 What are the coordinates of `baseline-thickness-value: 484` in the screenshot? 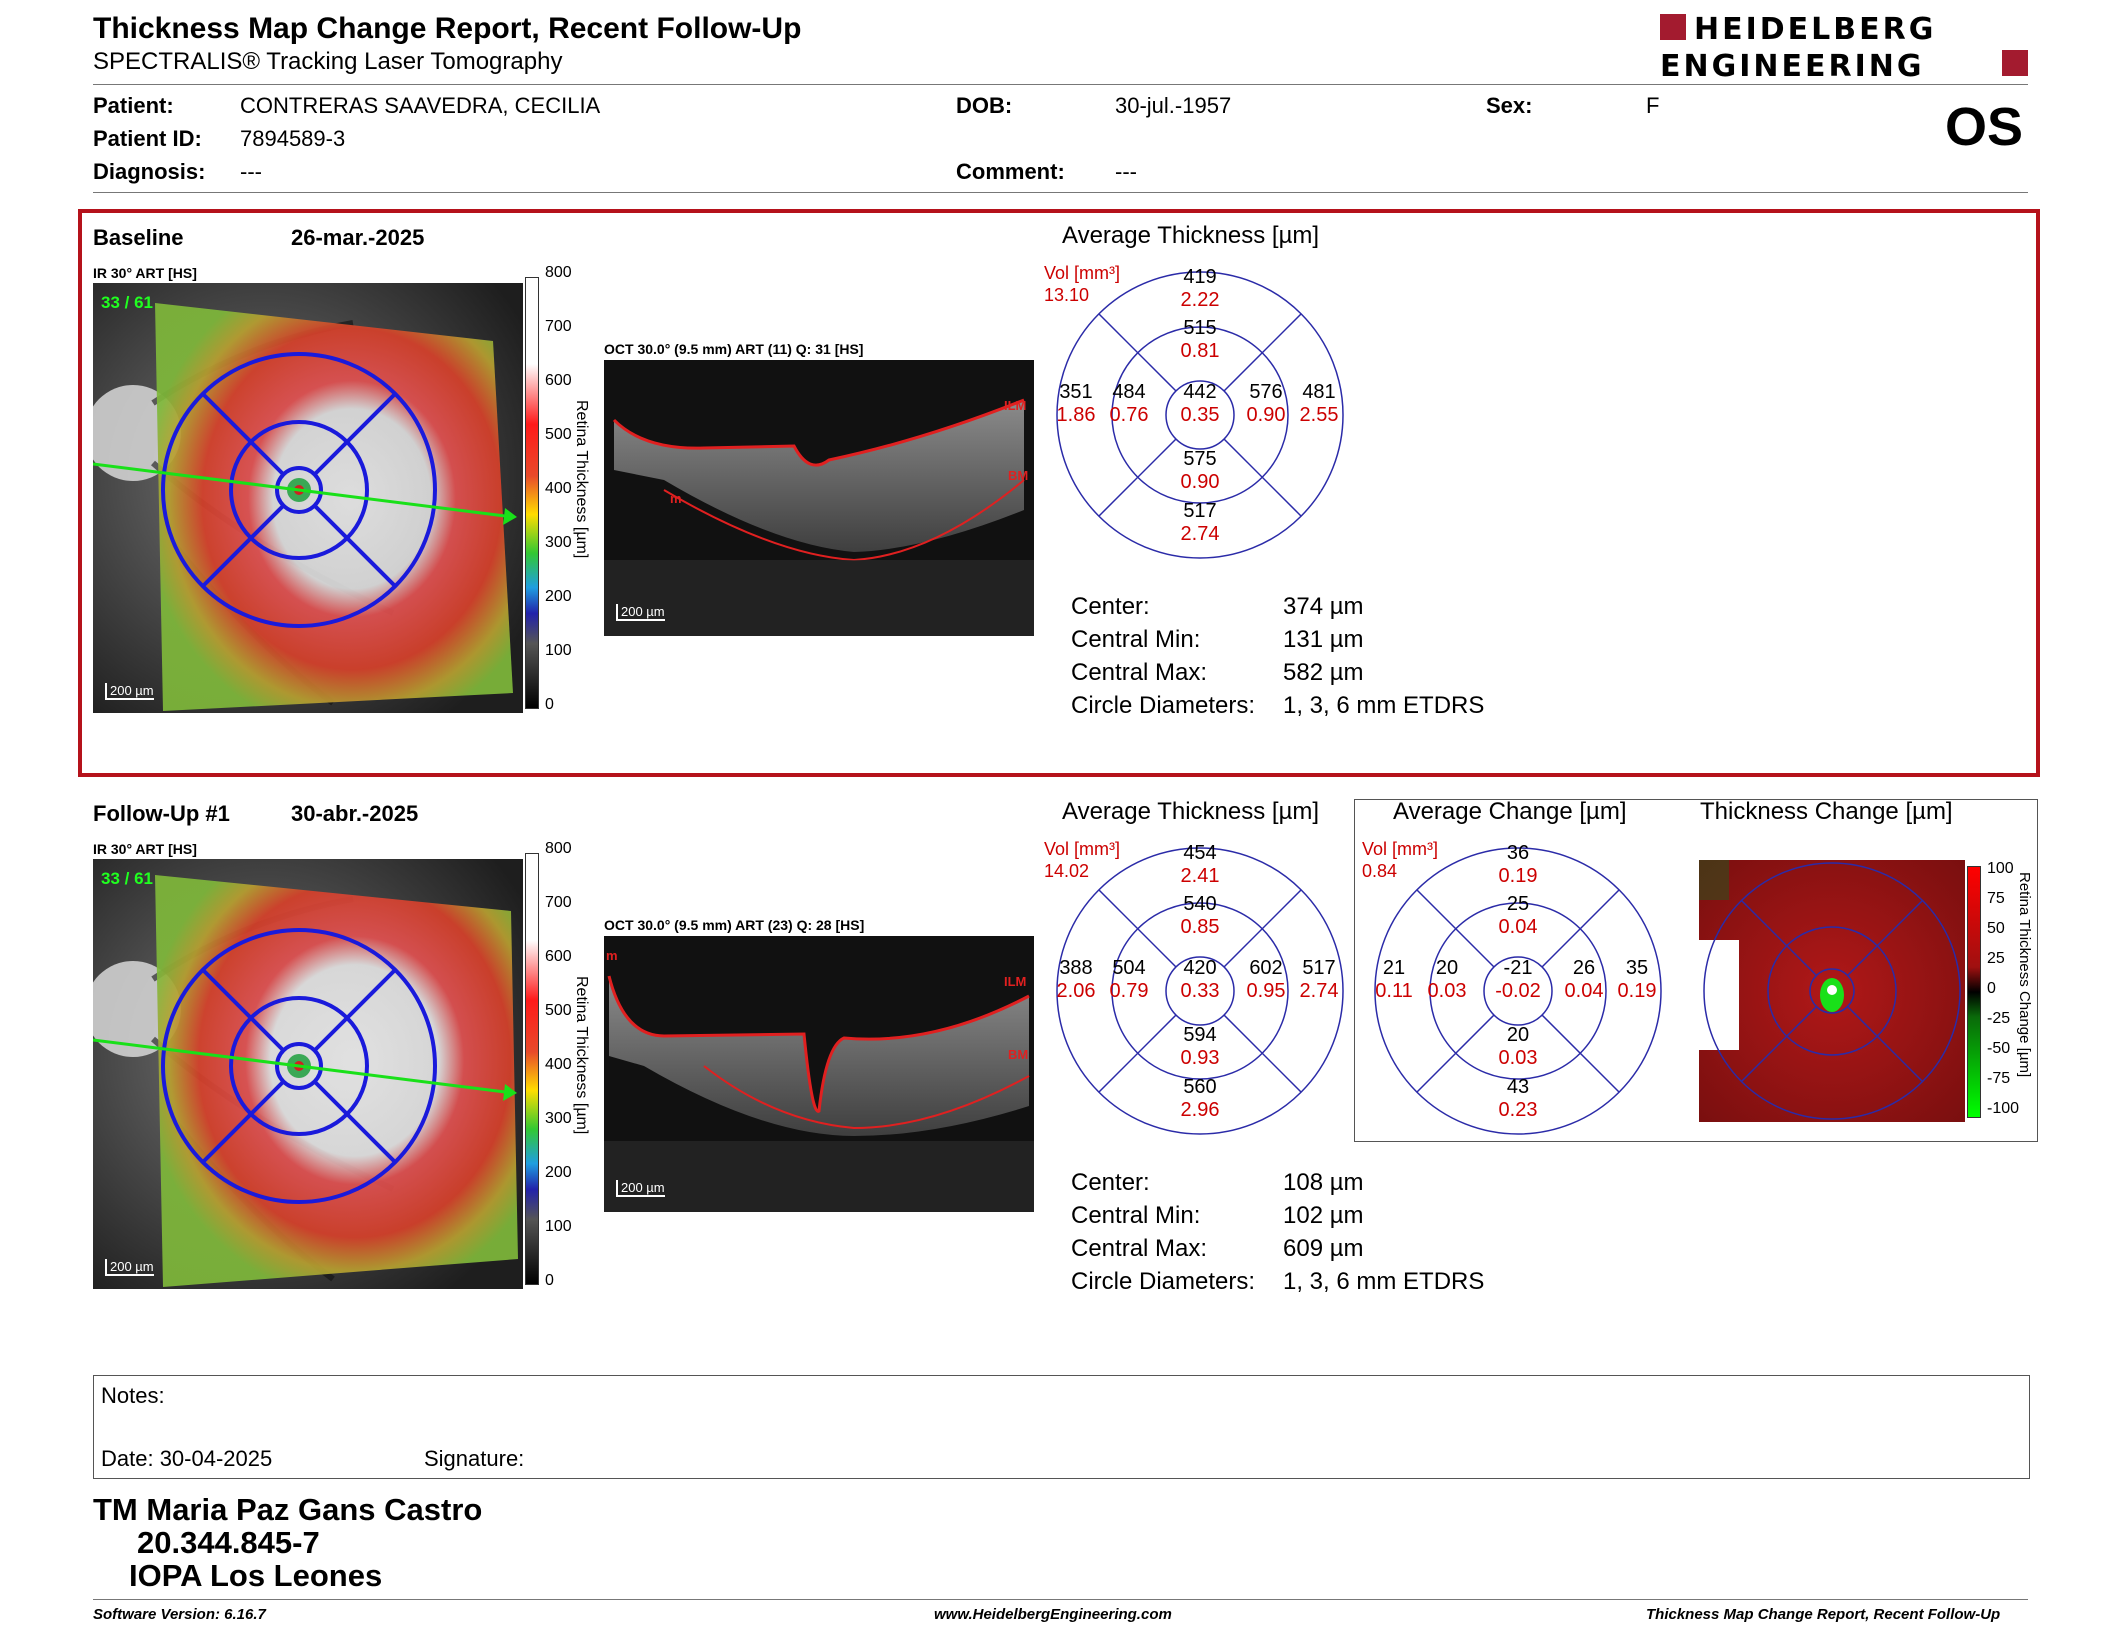 It's located at (1129, 392).